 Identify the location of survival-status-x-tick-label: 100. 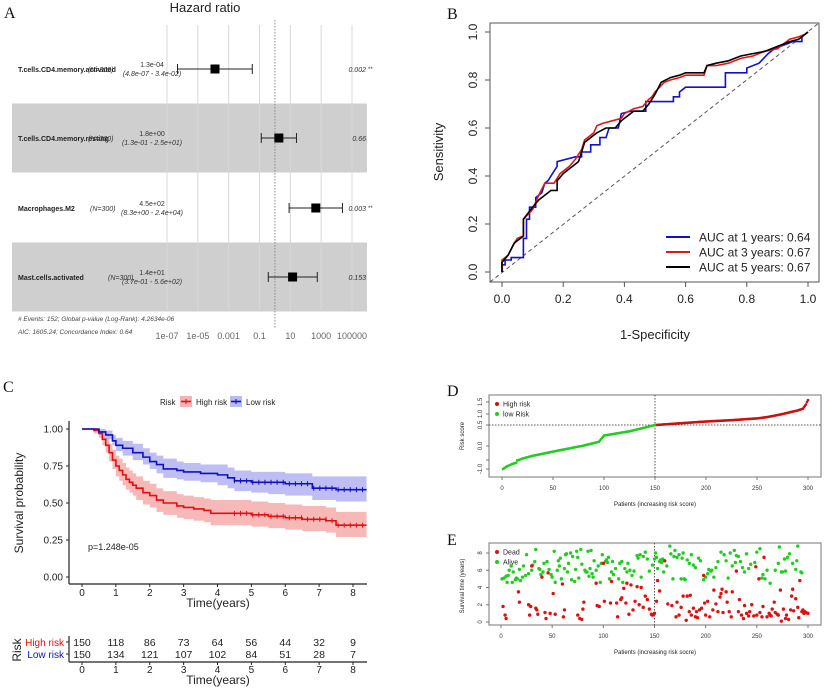
(603, 637).